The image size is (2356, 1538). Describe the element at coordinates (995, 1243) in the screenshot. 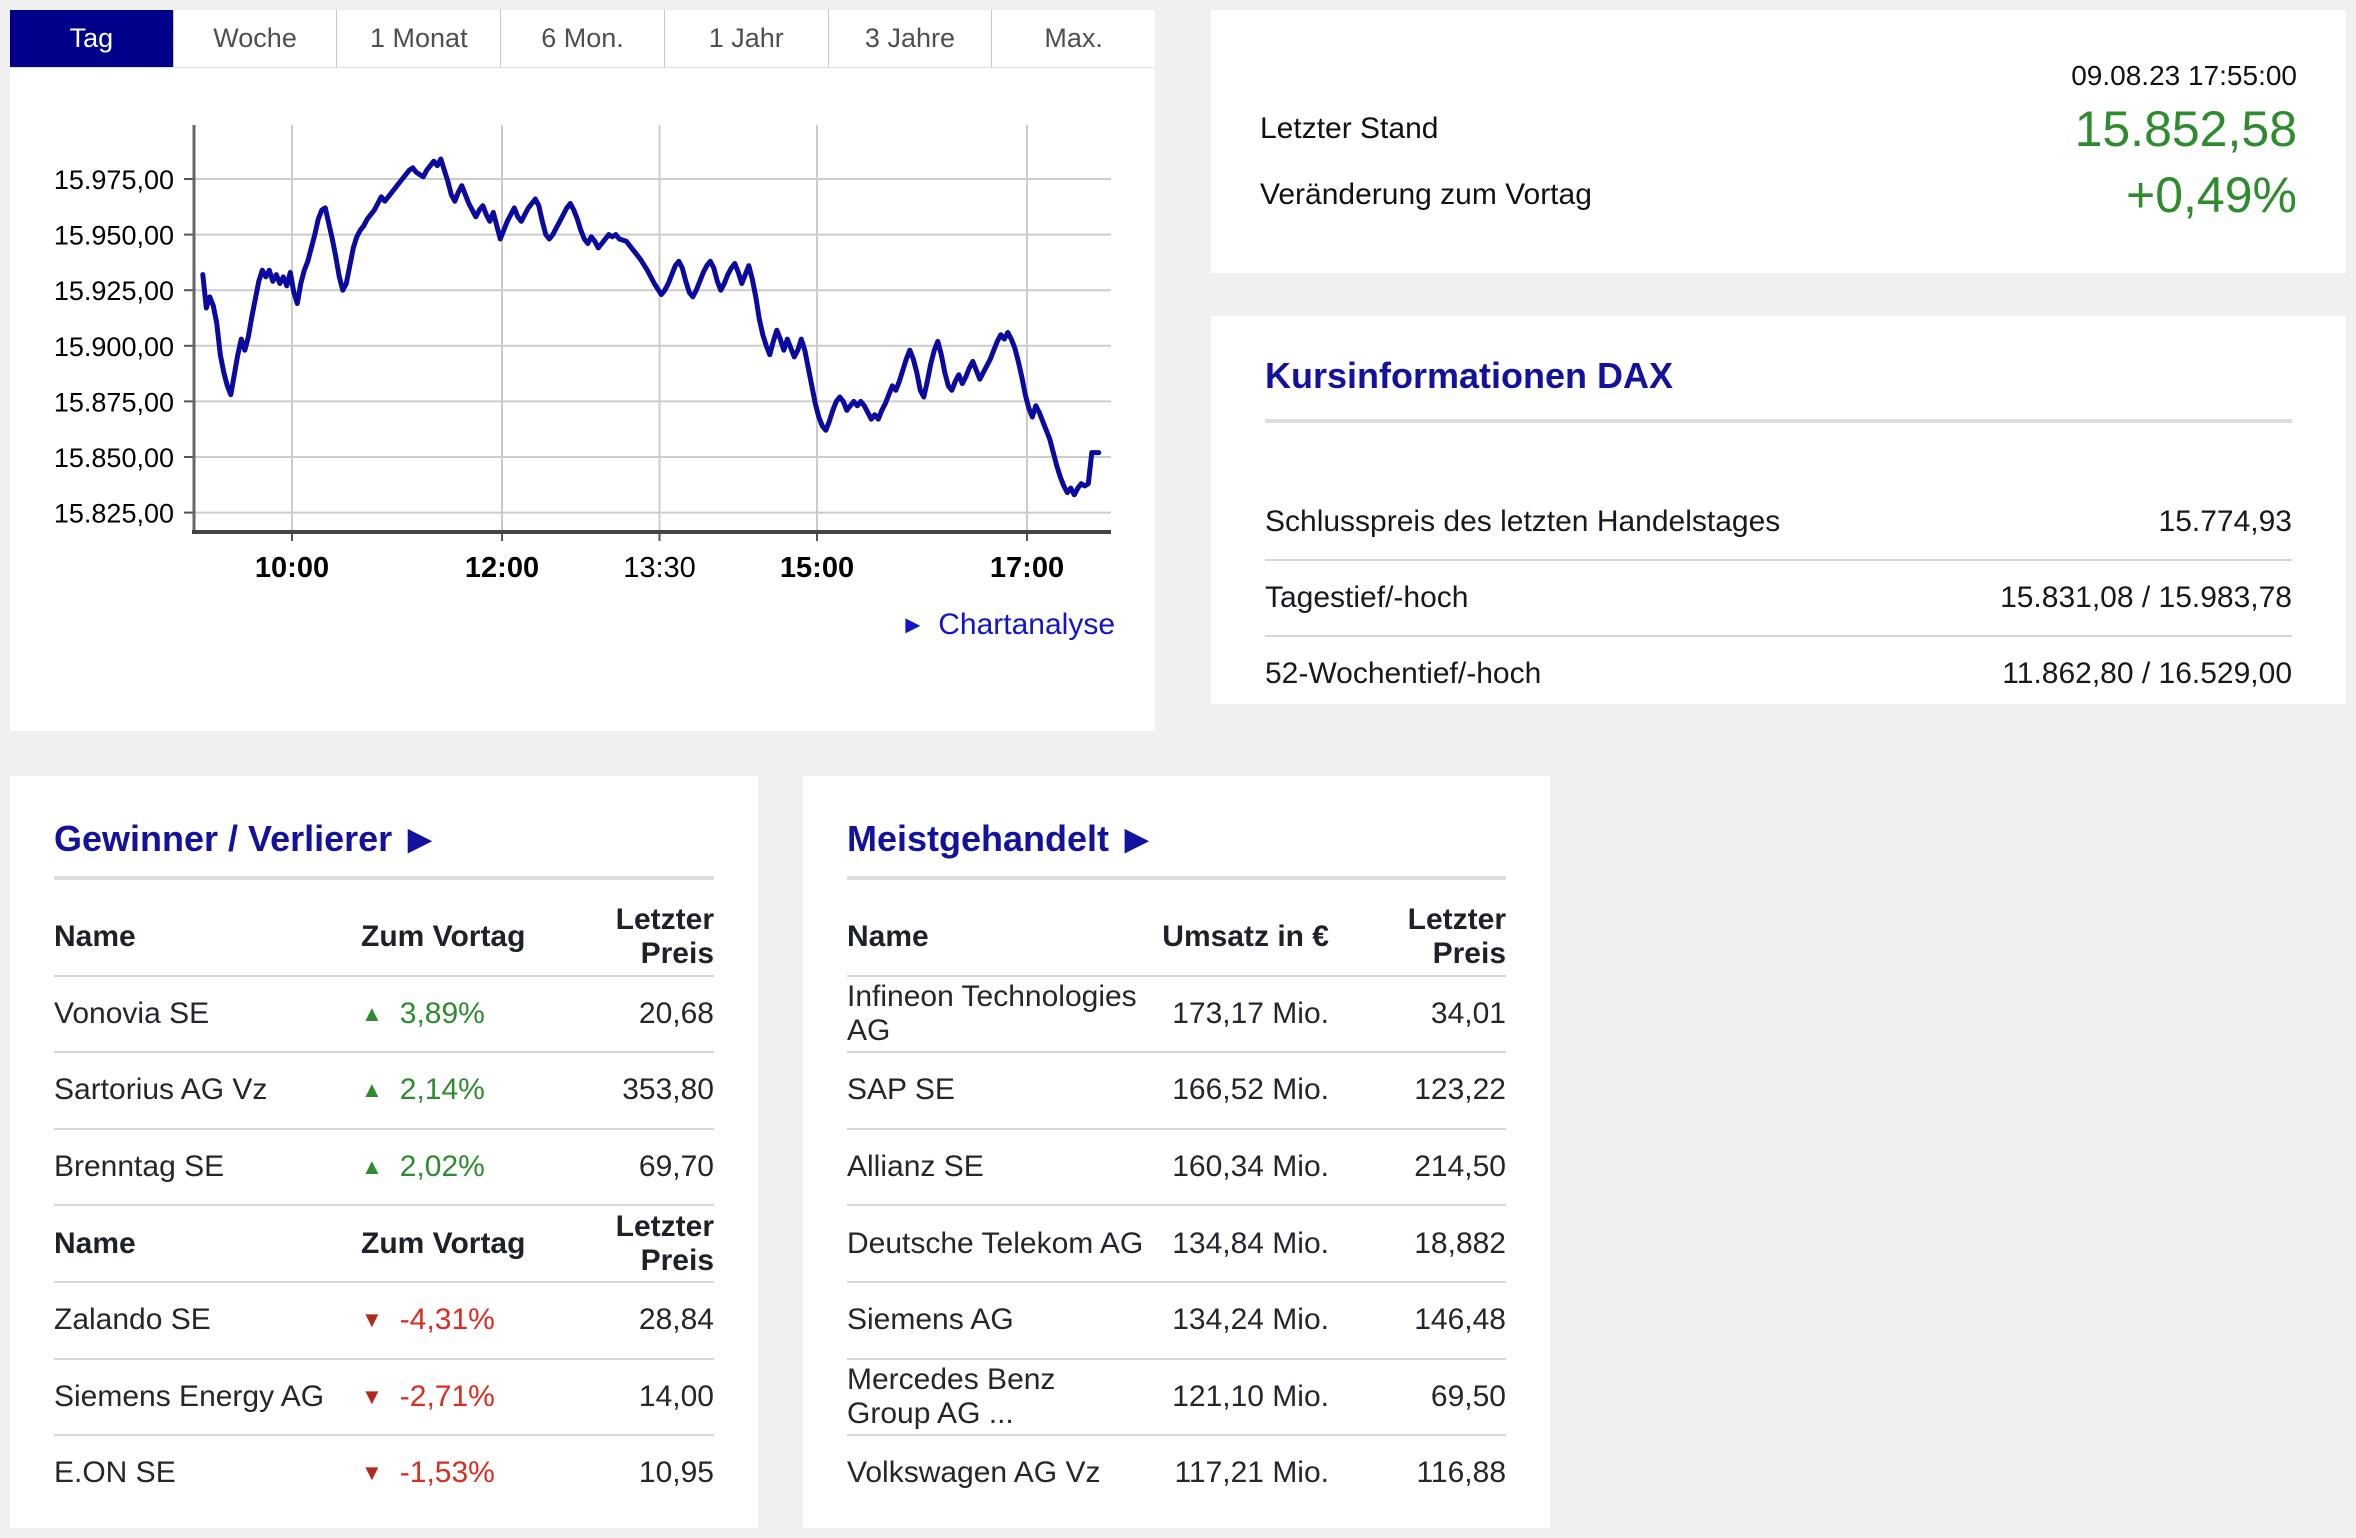

I see `stock-name: Deutsche Telekom AG` at that location.